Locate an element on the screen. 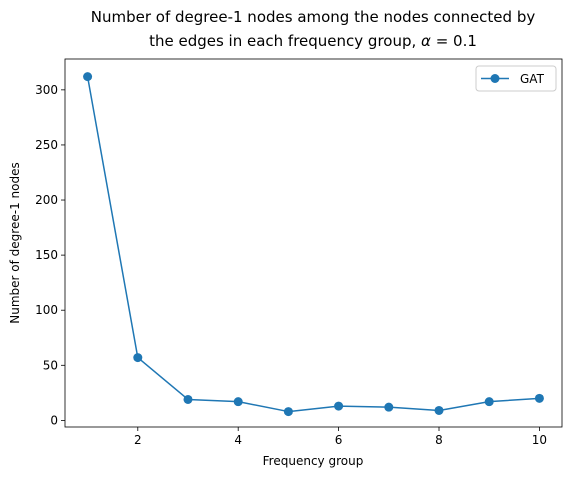 This screenshot has width=571, height=478. y-tick-label: 150 is located at coordinates (46, 255).